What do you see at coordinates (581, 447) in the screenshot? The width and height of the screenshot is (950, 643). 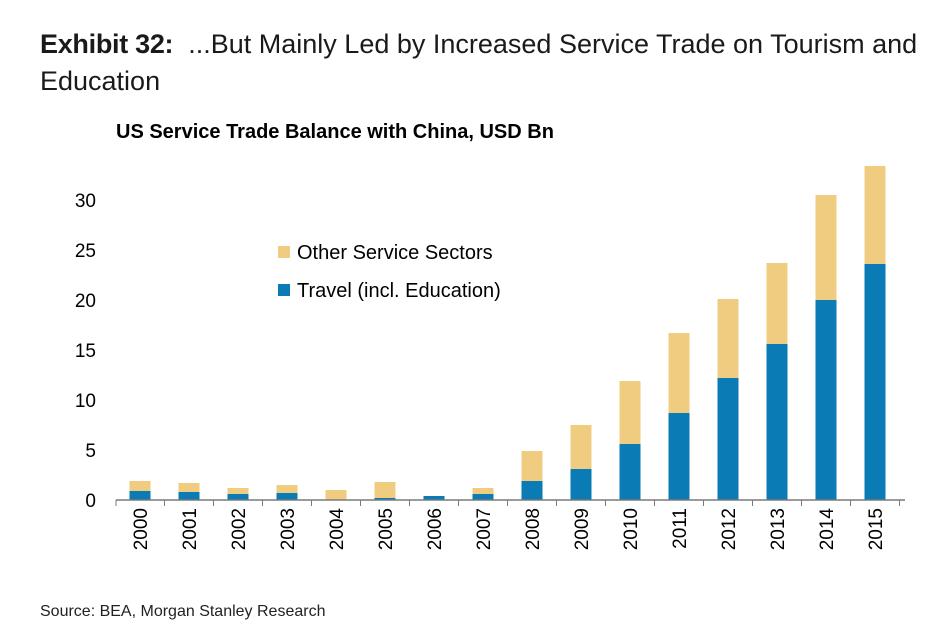 I see `bar-other-2009` at bounding box center [581, 447].